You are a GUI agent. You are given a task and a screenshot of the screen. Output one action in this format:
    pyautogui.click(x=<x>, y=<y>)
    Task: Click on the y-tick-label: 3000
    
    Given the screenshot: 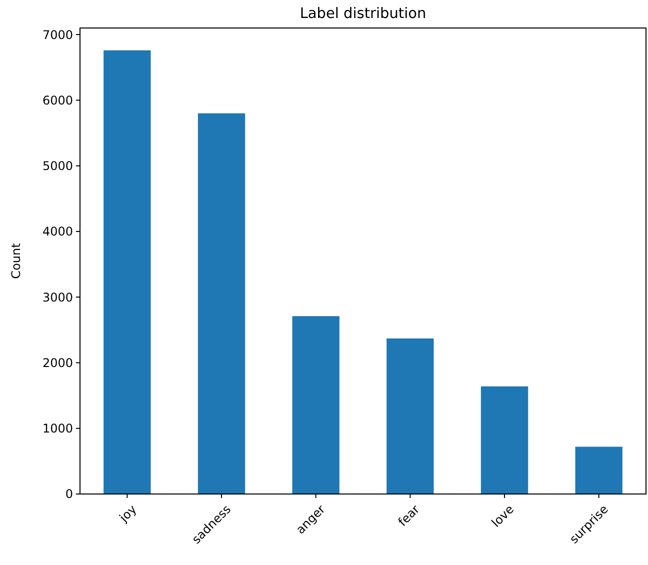 What is the action you would take?
    pyautogui.click(x=57, y=297)
    